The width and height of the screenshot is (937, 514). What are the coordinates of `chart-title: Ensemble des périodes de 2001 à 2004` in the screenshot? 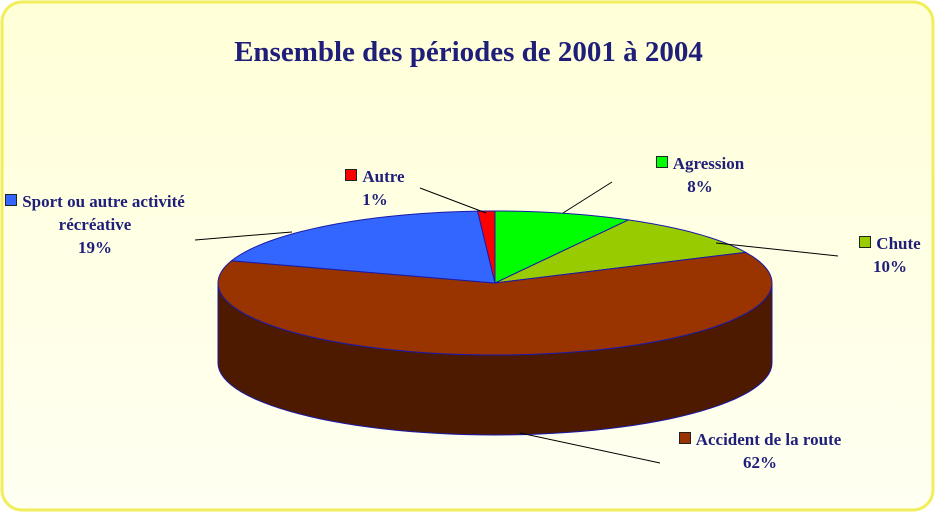 It's located at (468, 52).